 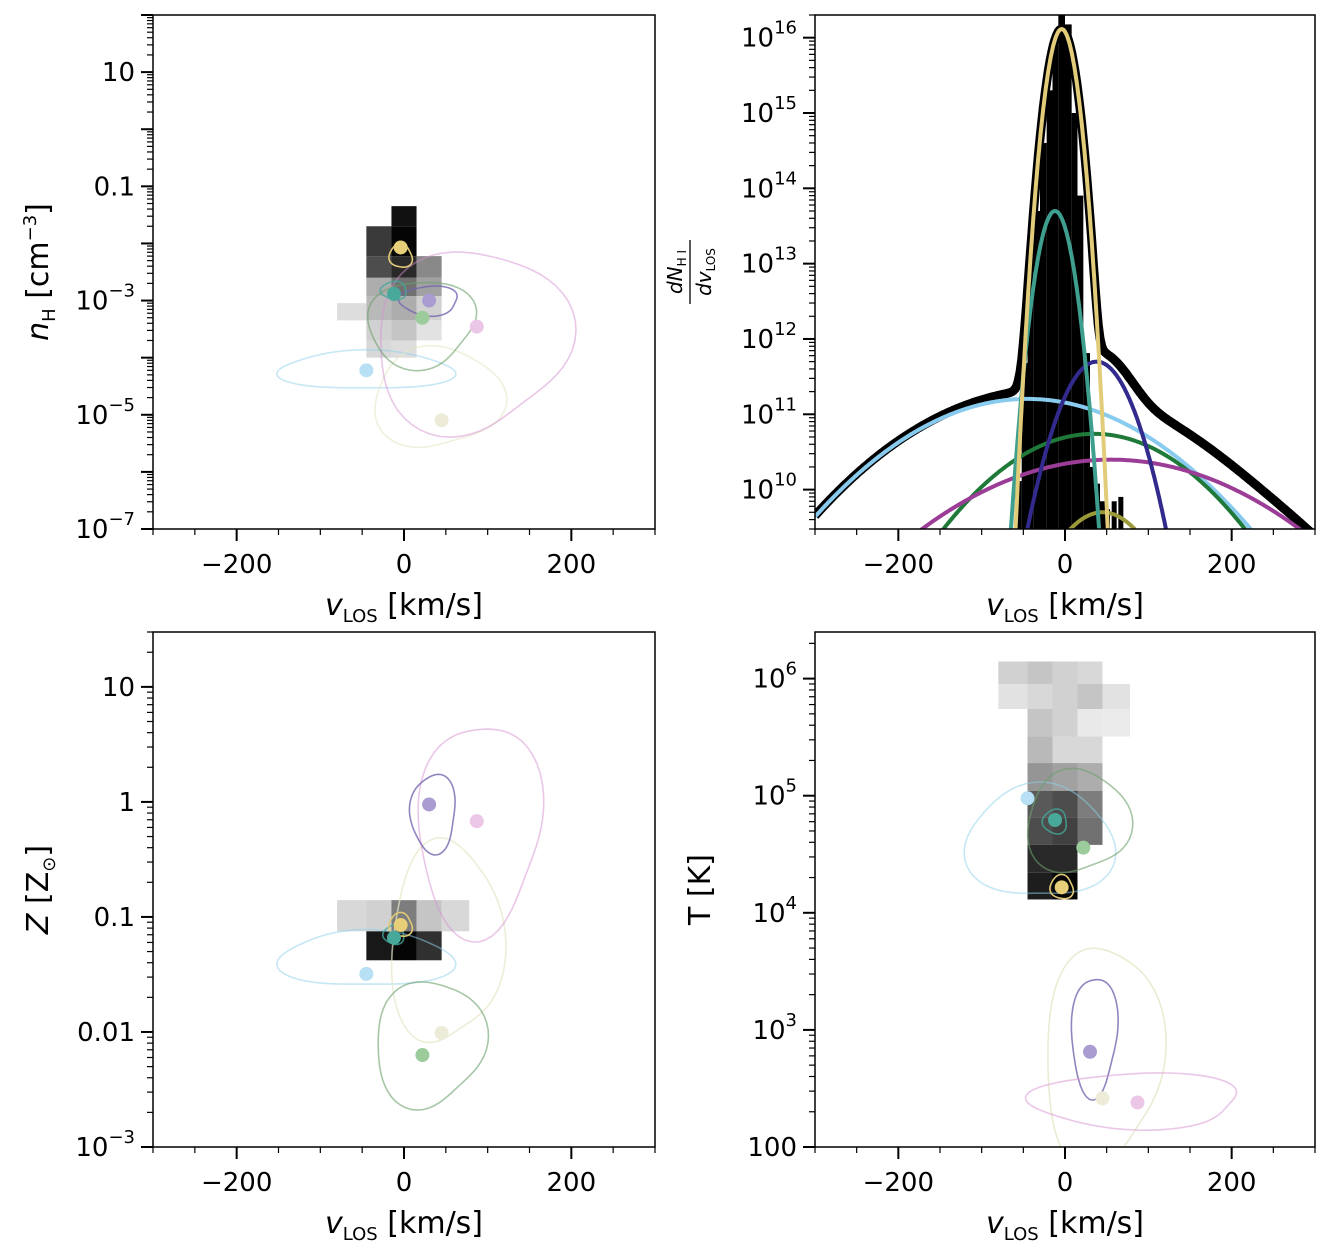 I want to click on y-tick-label: 10¹⁵, so click(x=769, y=111).